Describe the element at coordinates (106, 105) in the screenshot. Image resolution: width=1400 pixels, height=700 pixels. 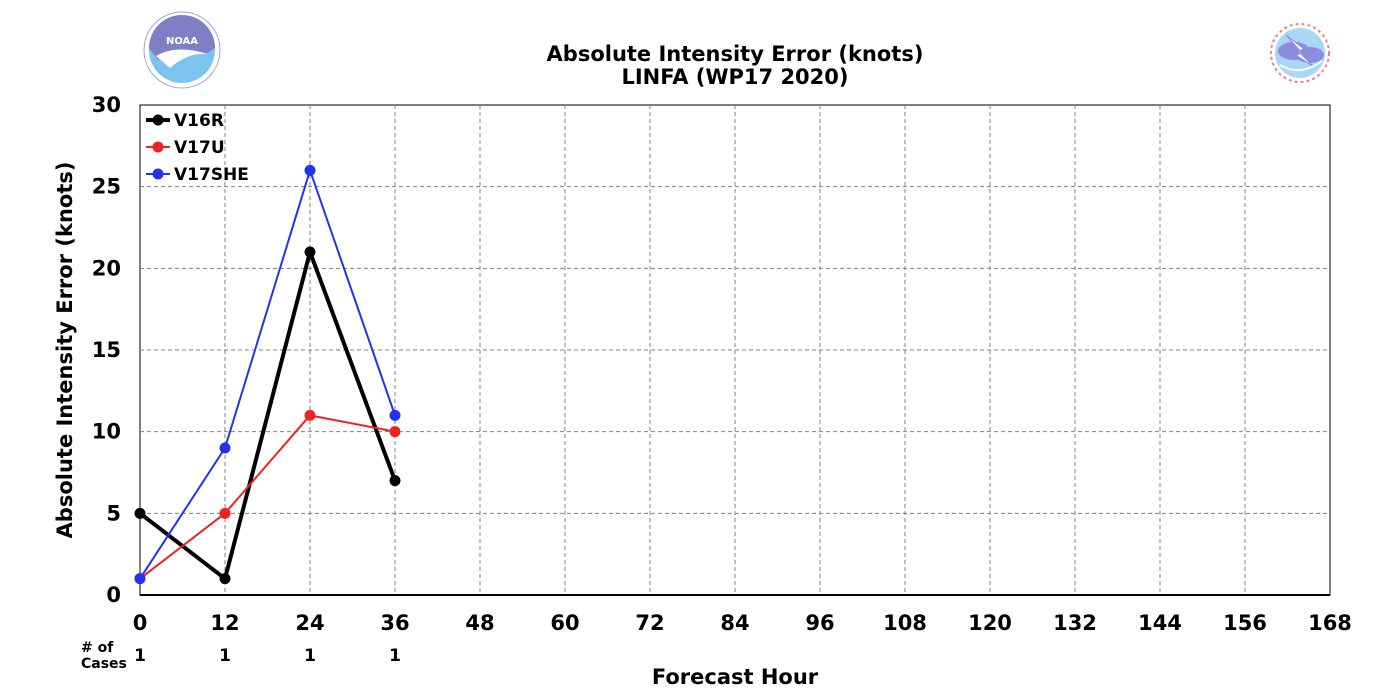
I see `y-tick-label: 30` at that location.